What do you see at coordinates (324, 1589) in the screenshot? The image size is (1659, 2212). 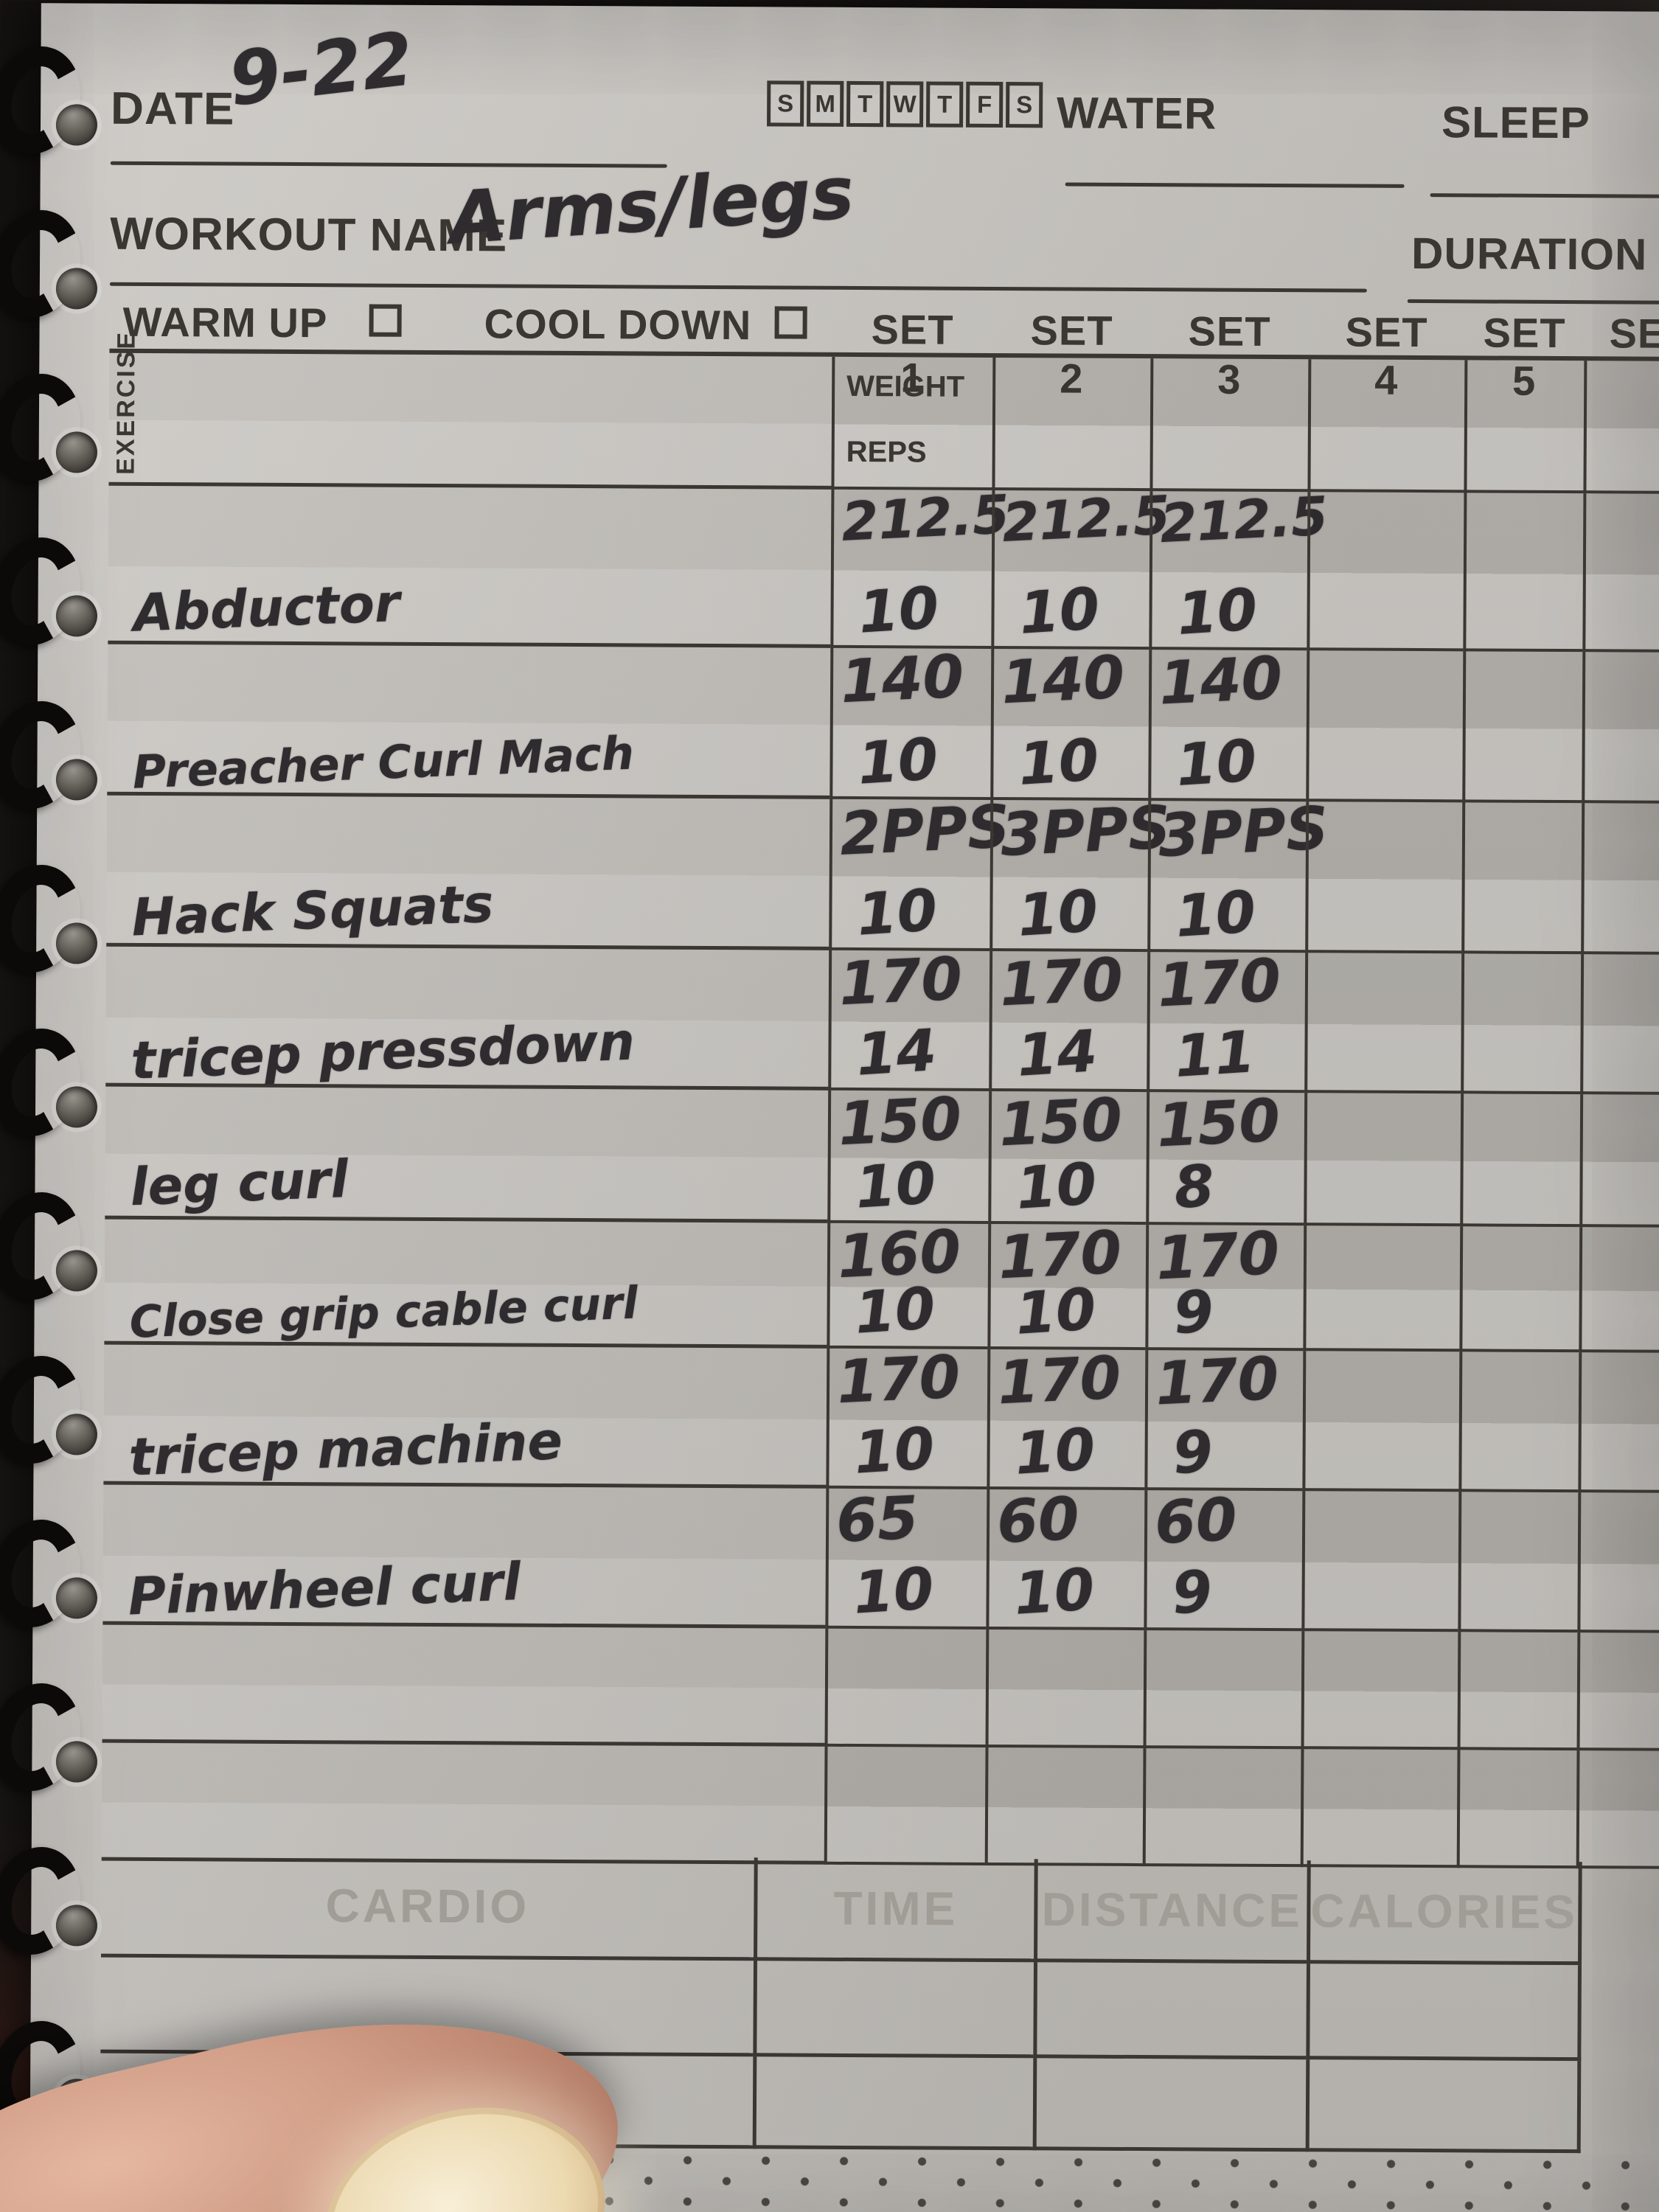 I see `exercise-name: Pinwheel curl` at bounding box center [324, 1589].